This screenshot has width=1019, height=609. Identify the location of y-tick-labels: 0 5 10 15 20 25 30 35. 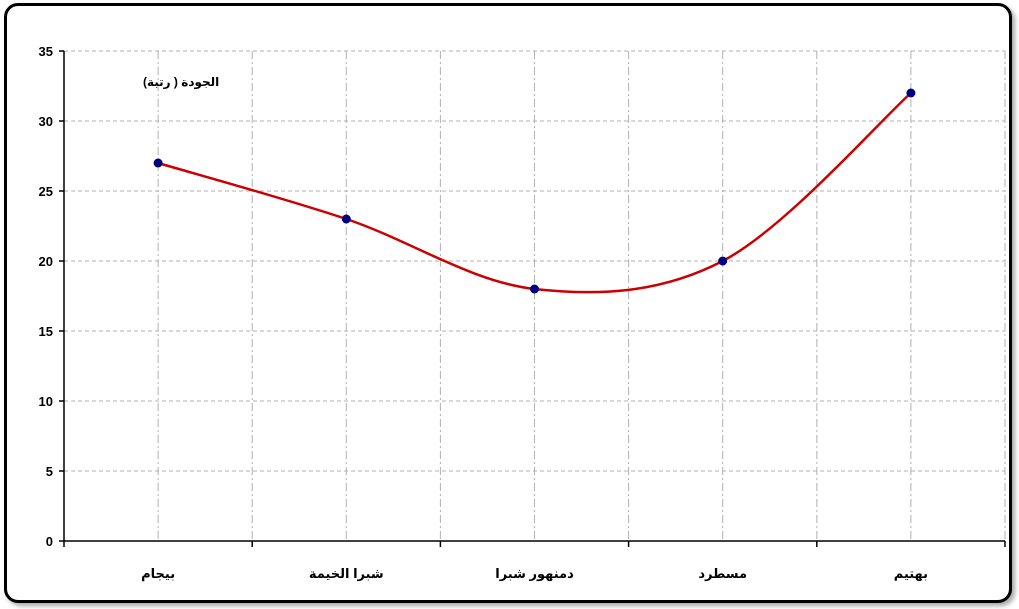
(46, 296).